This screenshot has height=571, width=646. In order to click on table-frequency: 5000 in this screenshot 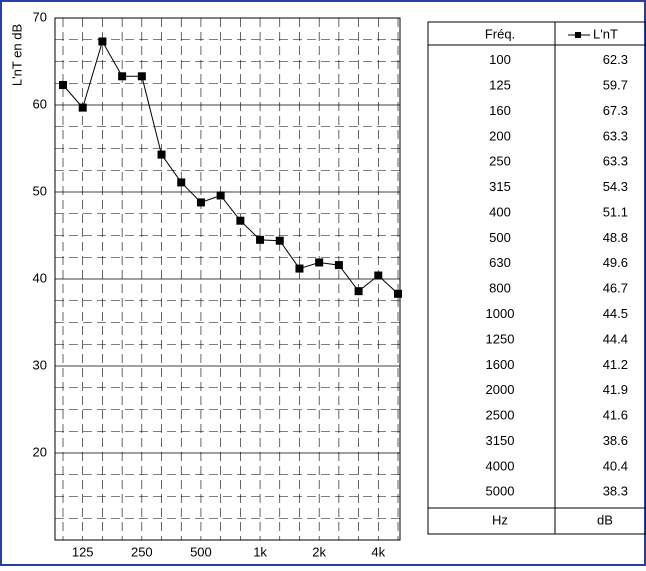, I will do `click(500, 491)`.